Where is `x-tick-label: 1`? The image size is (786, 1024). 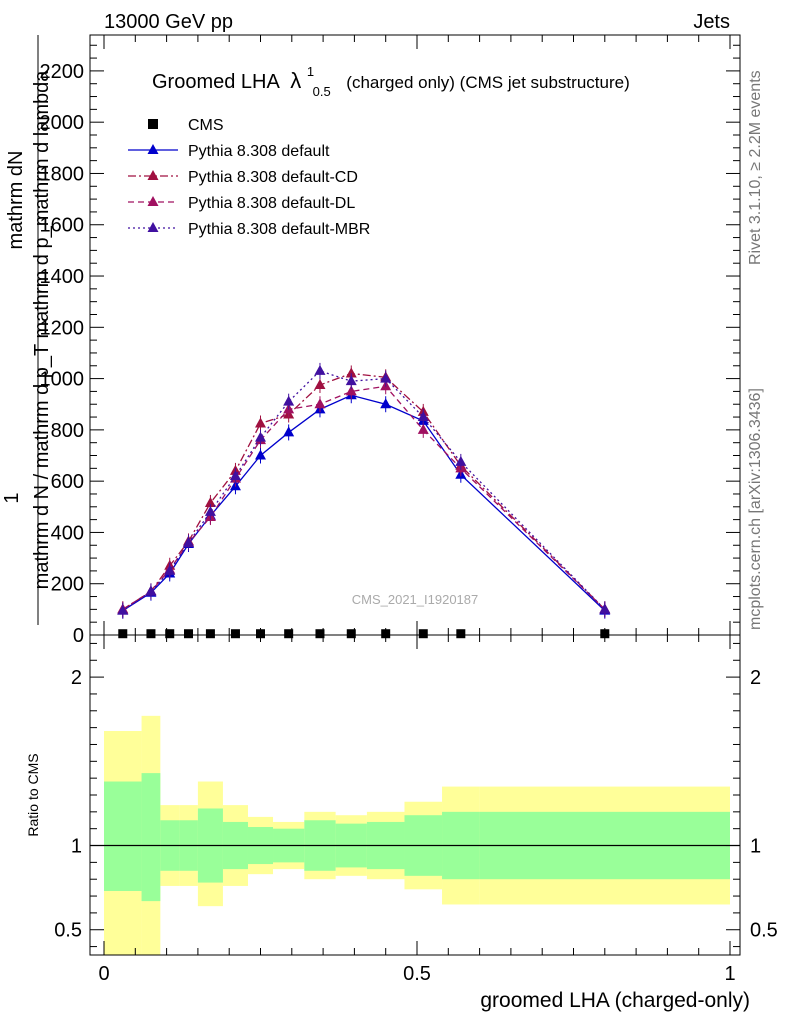 x-tick-label: 1 is located at coordinates (729, 974).